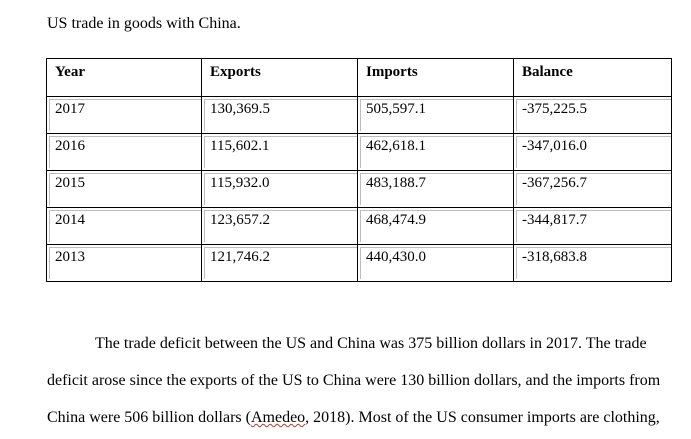  Describe the element at coordinates (592, 77) in the screenshot. I see `header-balance: Balance` at that location.